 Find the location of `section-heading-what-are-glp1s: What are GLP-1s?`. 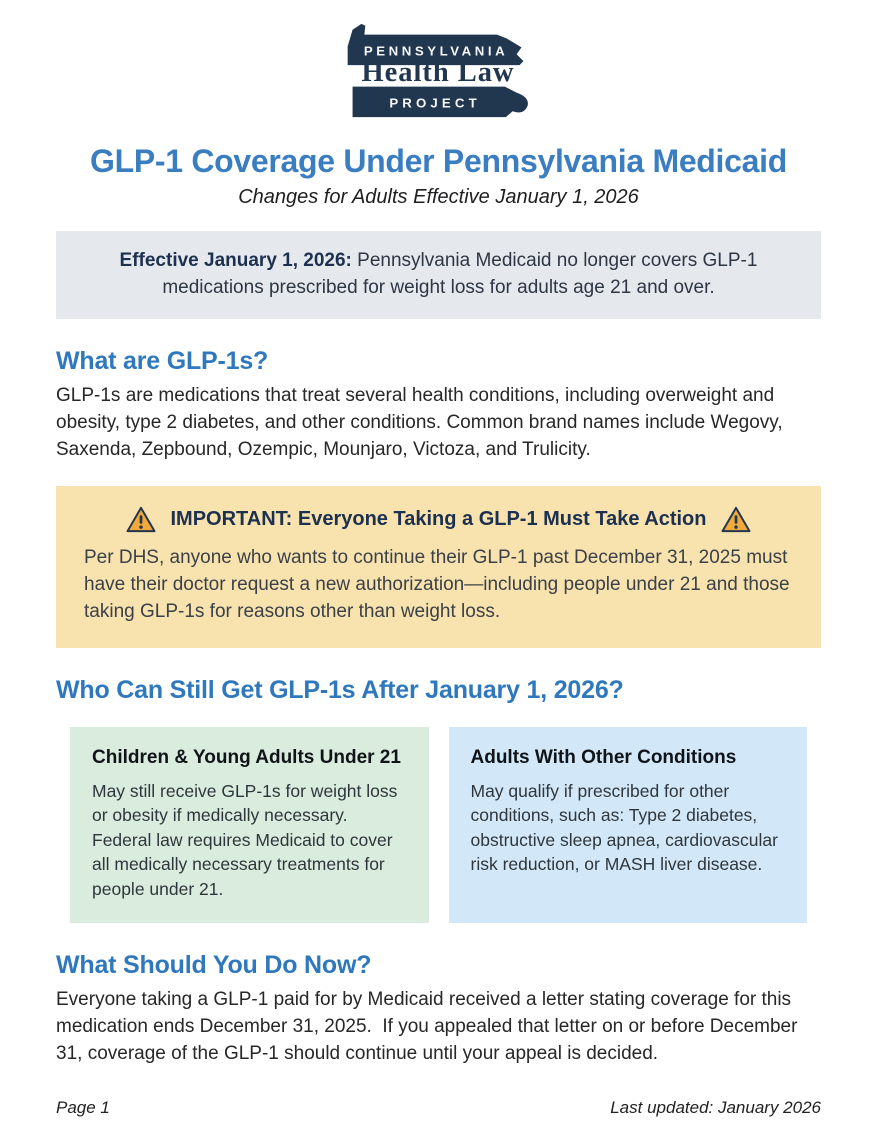

section-heading-what-are-glp1s: What are GLP-1s? is located at coordinates (162, 360).